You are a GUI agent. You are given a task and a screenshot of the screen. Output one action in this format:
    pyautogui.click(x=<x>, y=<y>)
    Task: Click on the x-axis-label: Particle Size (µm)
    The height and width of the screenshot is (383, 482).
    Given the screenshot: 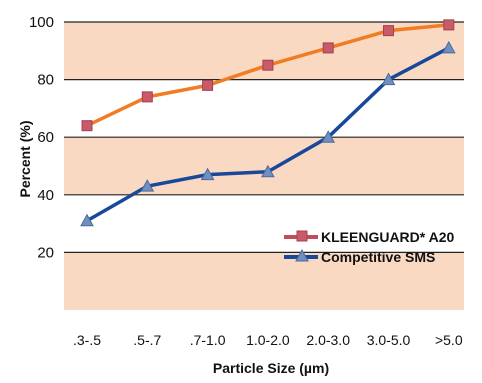 What is the action you would take?
    pyautogui.click(x=271, y=368)
    